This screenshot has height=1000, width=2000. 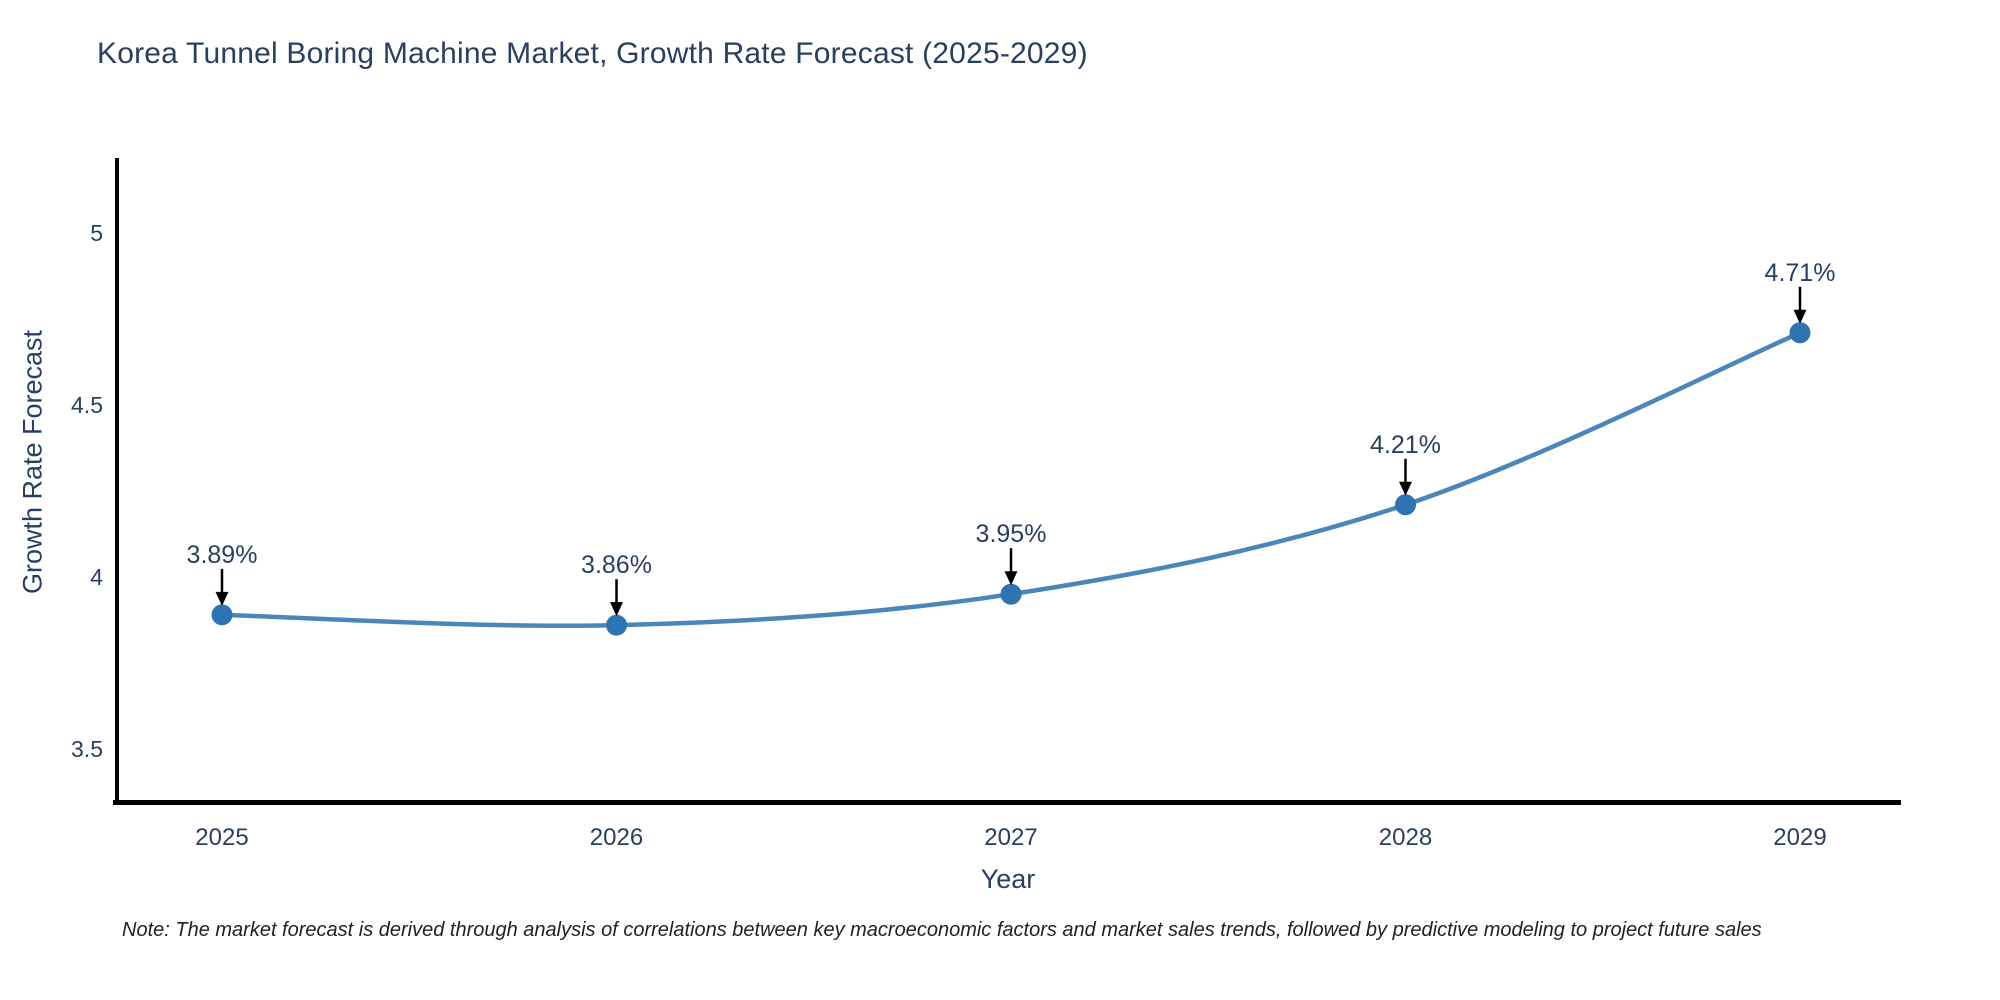 What do you see at coordinates (87, 405) in the screenshot?
I see `y-tick-label: 4.5` at bounding box center [87, 405].